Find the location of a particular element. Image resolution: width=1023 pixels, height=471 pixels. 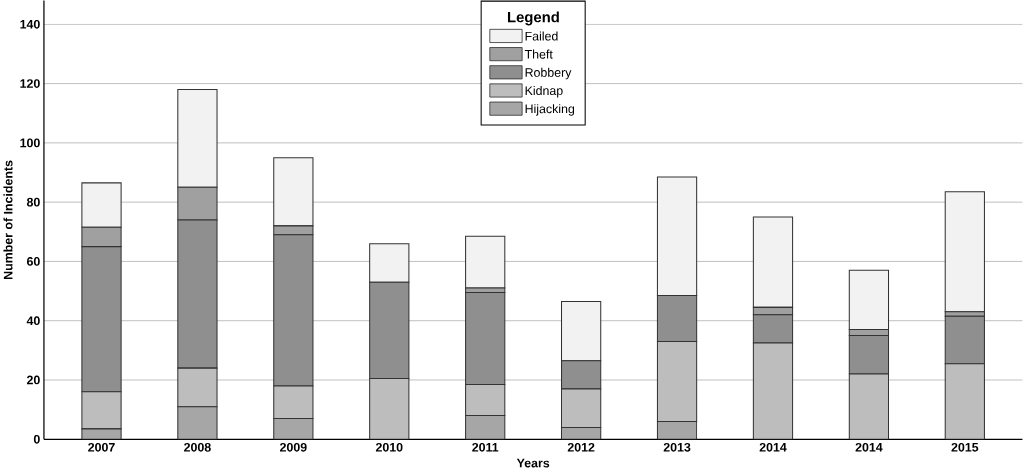

legend-label: Hijacking is located at coordinates (550, 110).